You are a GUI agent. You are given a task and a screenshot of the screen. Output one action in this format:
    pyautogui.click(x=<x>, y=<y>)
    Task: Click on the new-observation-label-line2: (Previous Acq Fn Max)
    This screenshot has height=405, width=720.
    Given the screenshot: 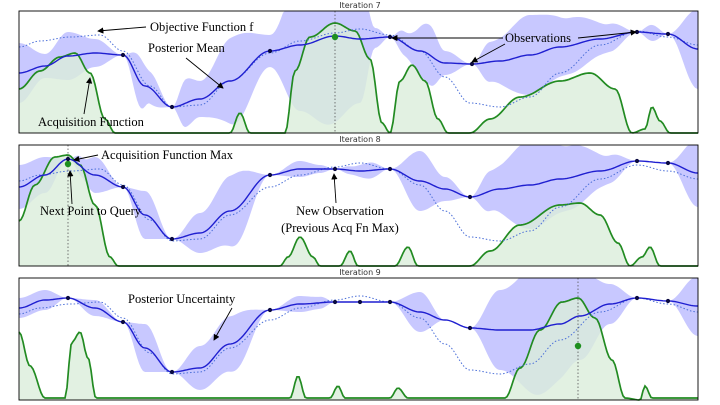 What is the action you would take?
    pyautogui.click(x=340, y=228)
    